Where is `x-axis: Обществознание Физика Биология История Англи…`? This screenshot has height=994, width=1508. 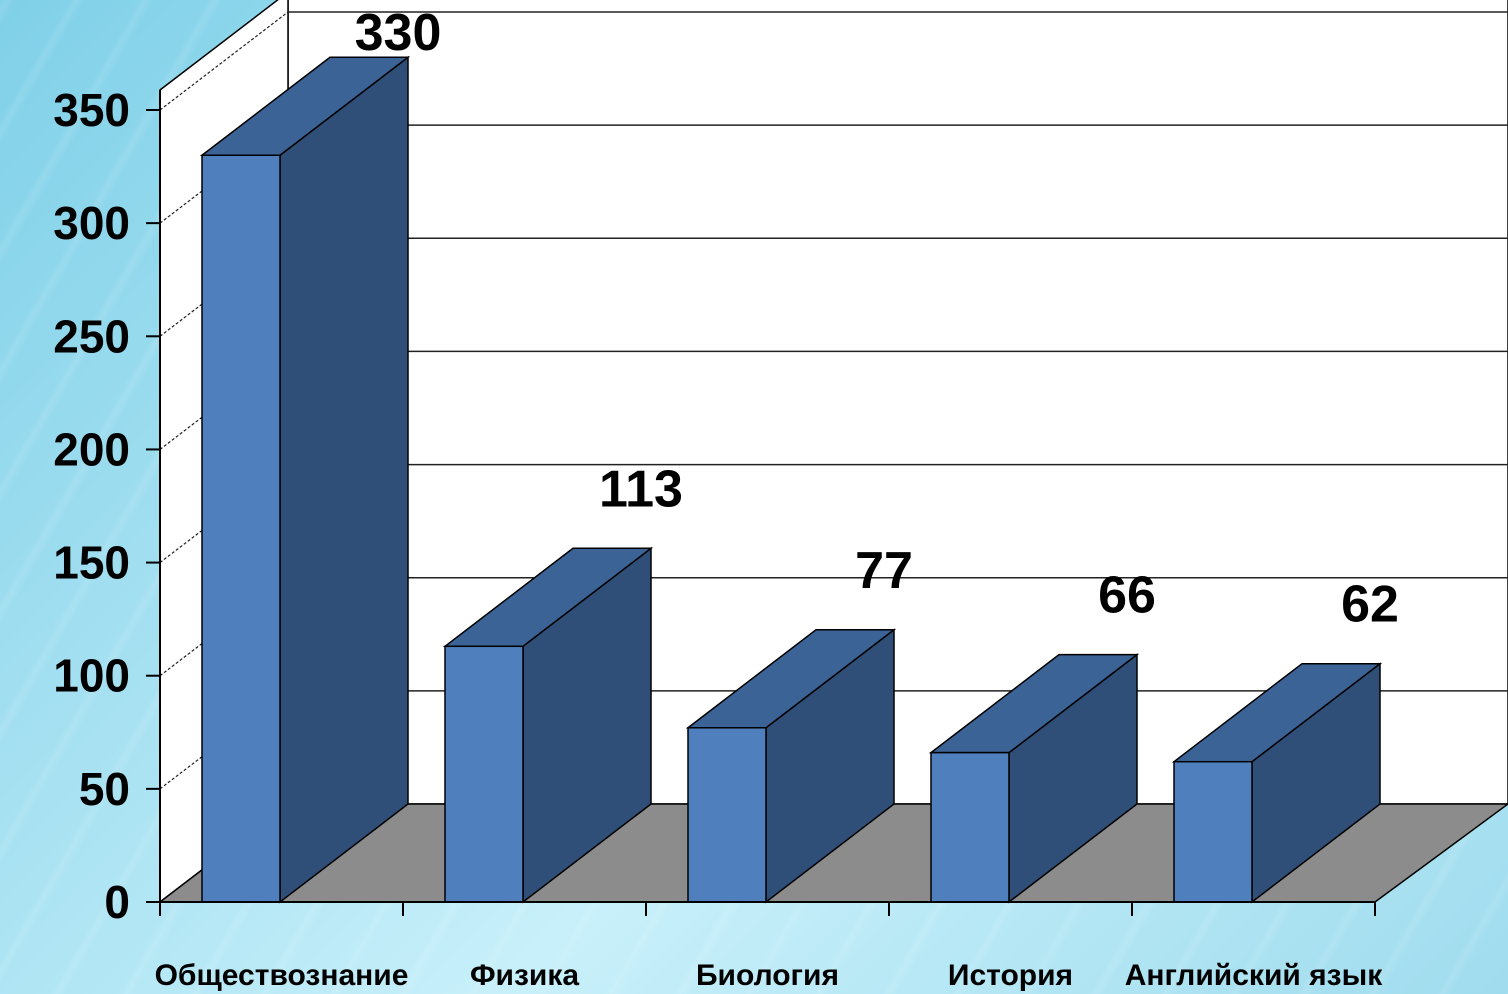 x-axis: Обществознание Физика Биология История Англи… is located at coordinates (769, 946).